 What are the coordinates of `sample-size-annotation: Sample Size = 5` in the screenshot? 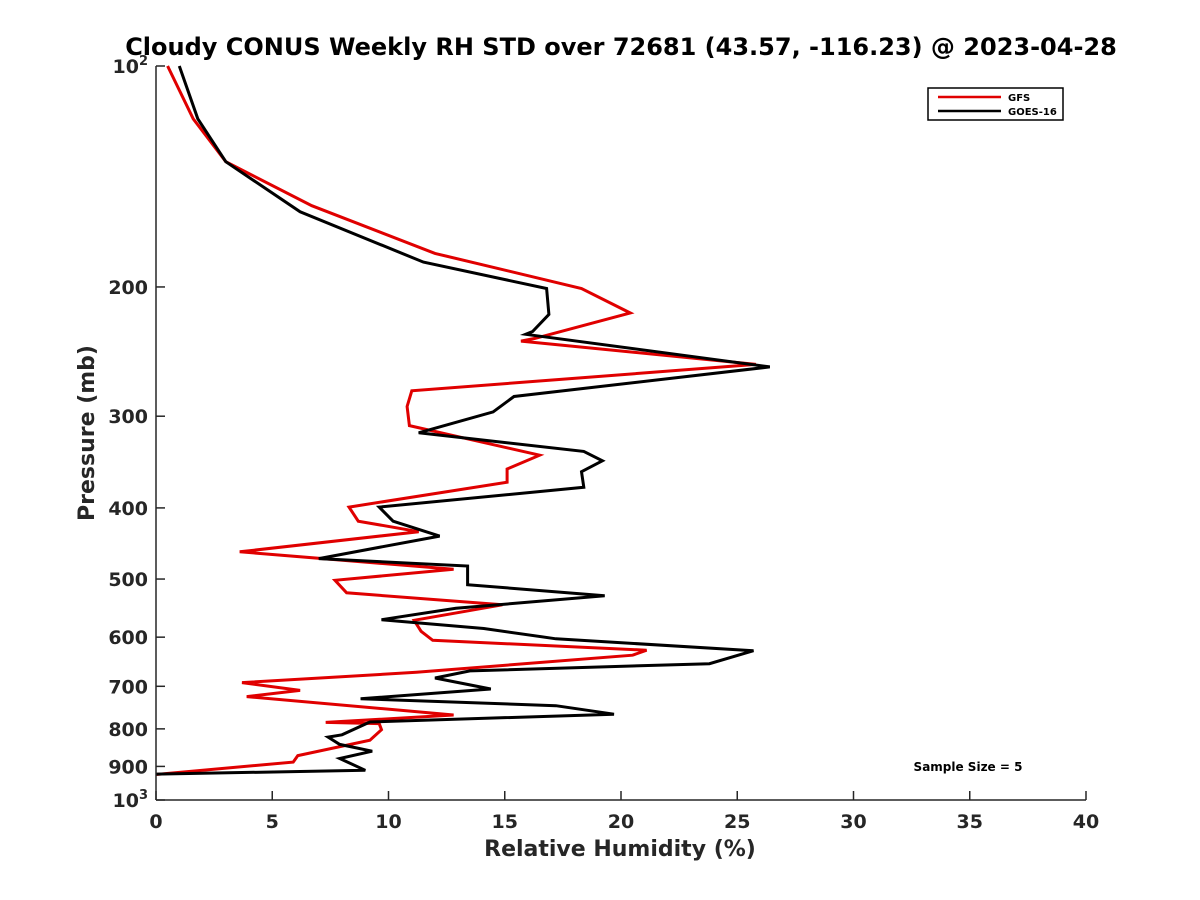 It's located at (968, 767).